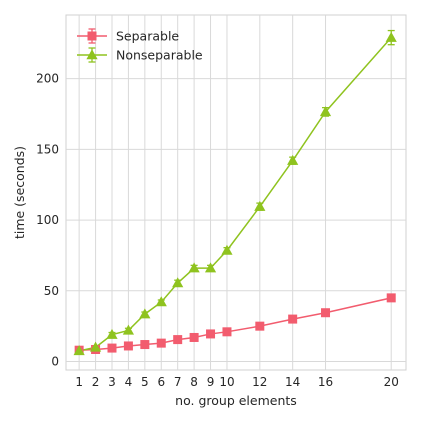  Describe the element at coordinates (292, 382) in the screenshot. I see `x-tick-label: 14` at that location.